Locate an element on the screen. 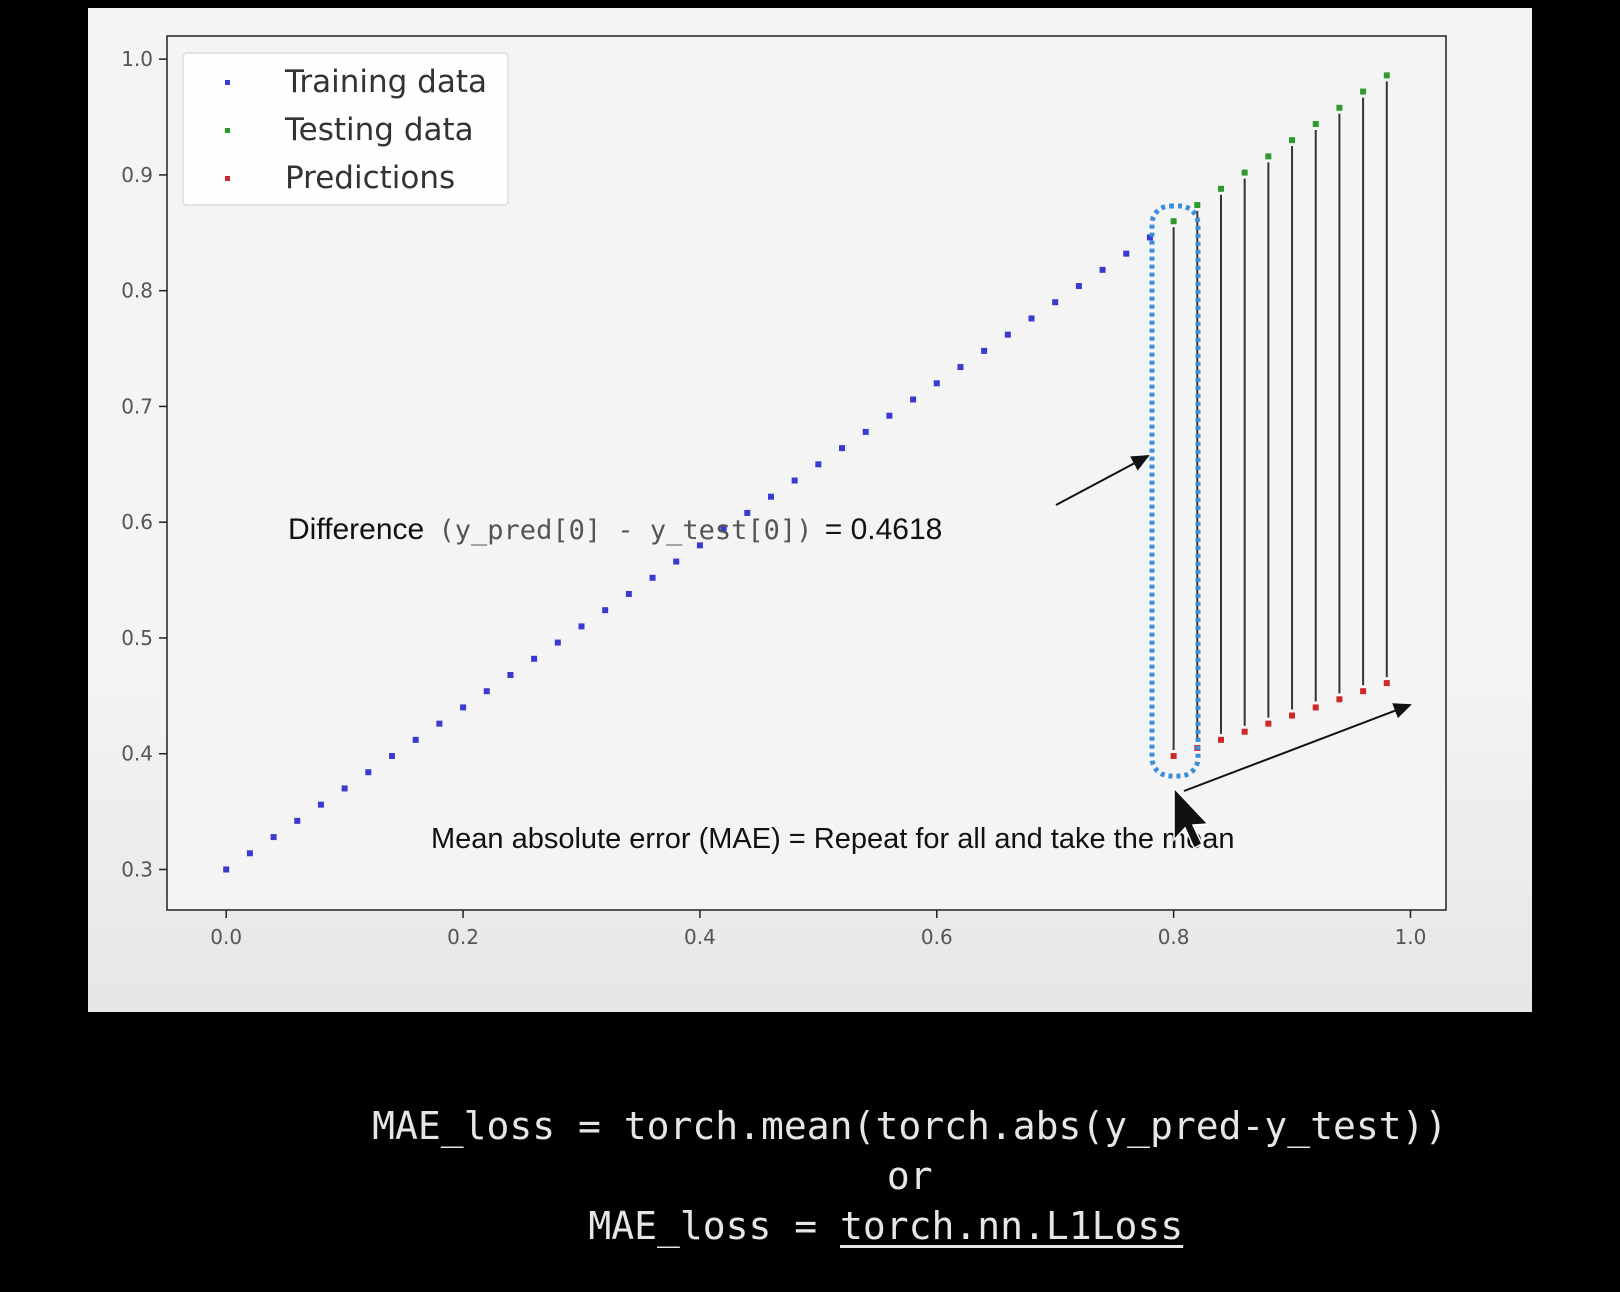 The image size is (1620, 1292). difference-code: (y_pred[0] - y_test[0]) is located at coordinates (626, 530).